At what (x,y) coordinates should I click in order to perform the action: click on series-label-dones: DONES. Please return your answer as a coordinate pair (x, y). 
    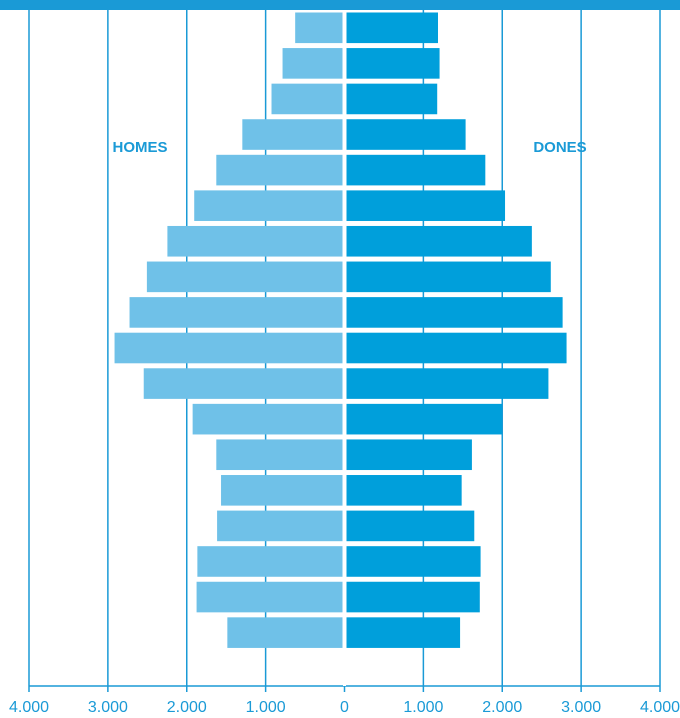
    Looking at the image, I should click on (559, 147).